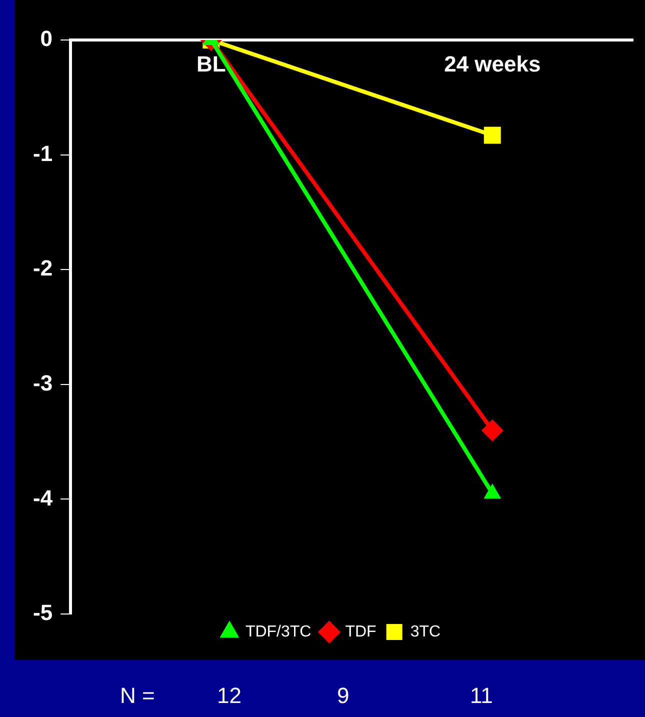  I want to click on text: 11, so click(481, 696).